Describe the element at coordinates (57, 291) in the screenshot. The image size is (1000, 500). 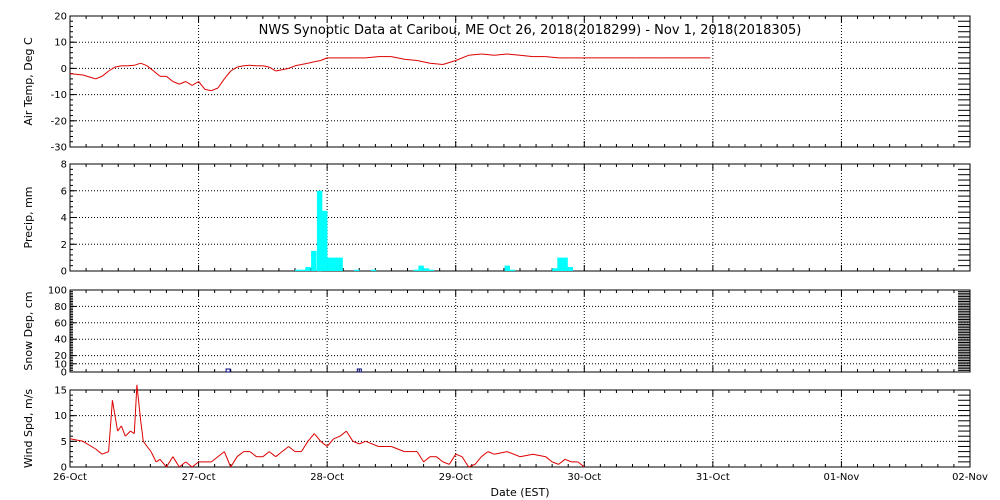
I see `y-tick-label: 100` at that location.